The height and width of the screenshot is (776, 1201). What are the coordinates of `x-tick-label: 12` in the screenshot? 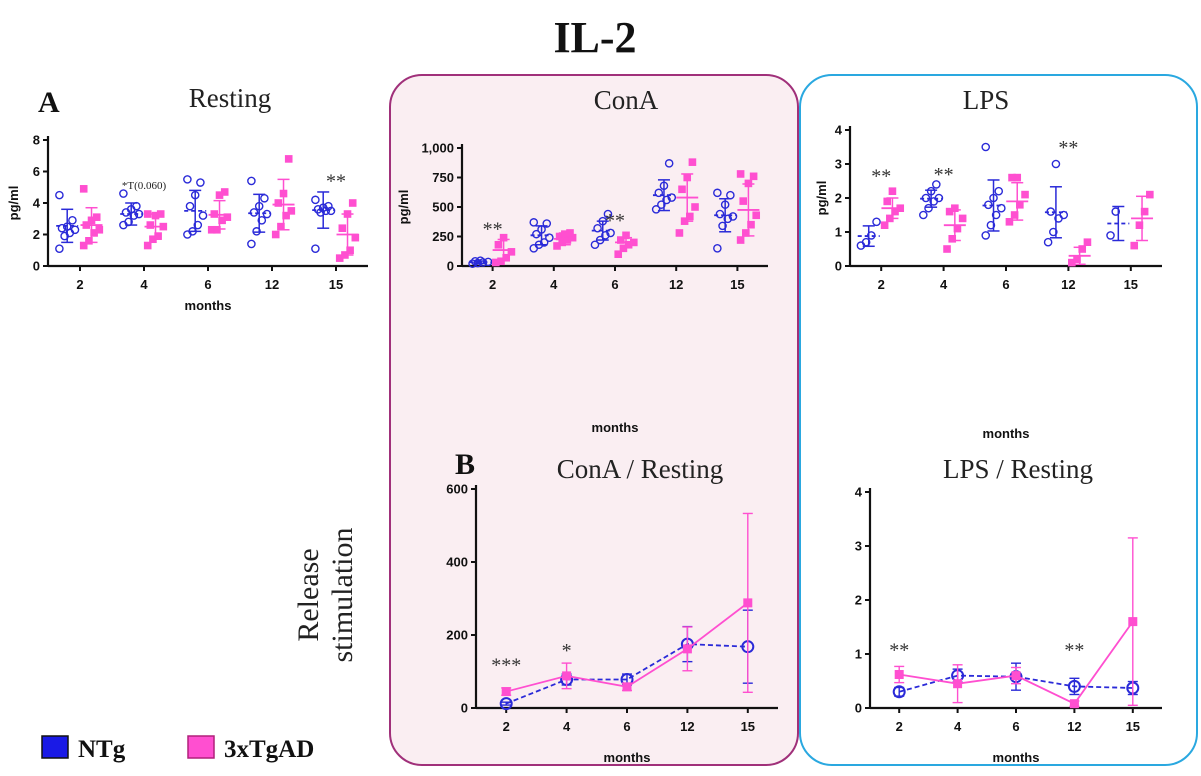 It's located at (272, 284).